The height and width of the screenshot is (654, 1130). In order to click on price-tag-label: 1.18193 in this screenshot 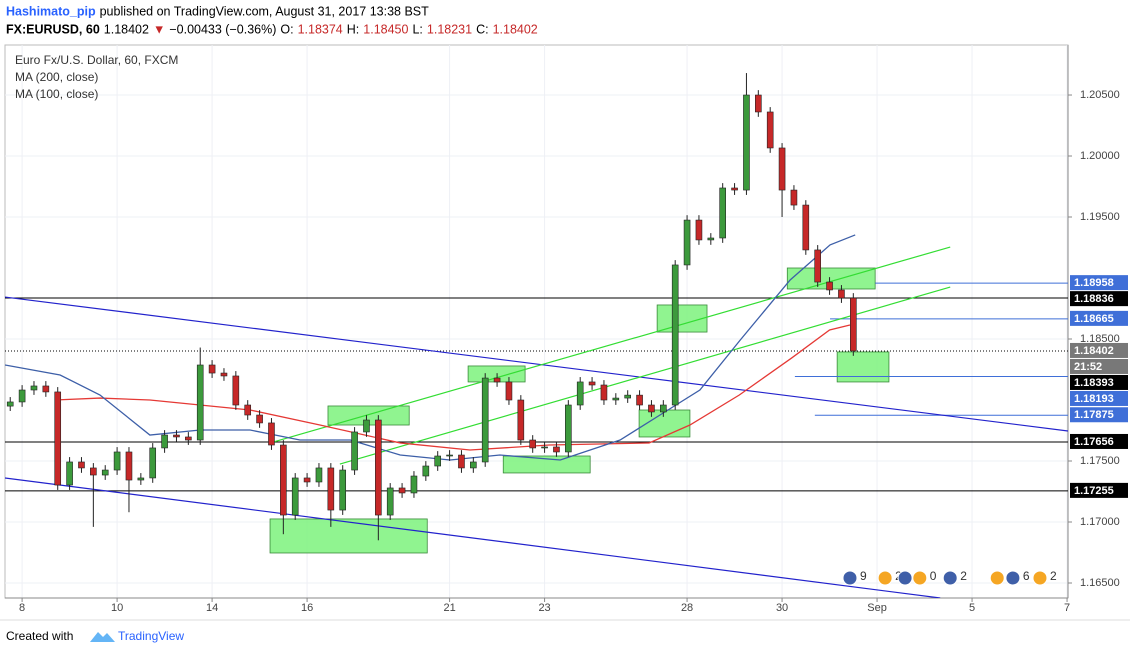, I will do `click(1094, 399)`.